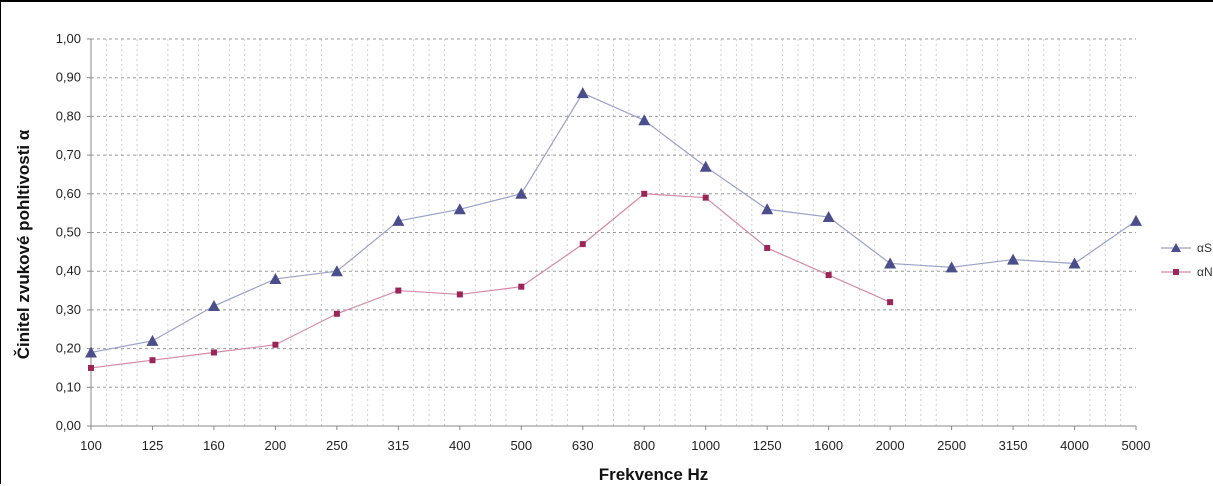  I want to click on x-tick-label: 1000, so click(705, 445).